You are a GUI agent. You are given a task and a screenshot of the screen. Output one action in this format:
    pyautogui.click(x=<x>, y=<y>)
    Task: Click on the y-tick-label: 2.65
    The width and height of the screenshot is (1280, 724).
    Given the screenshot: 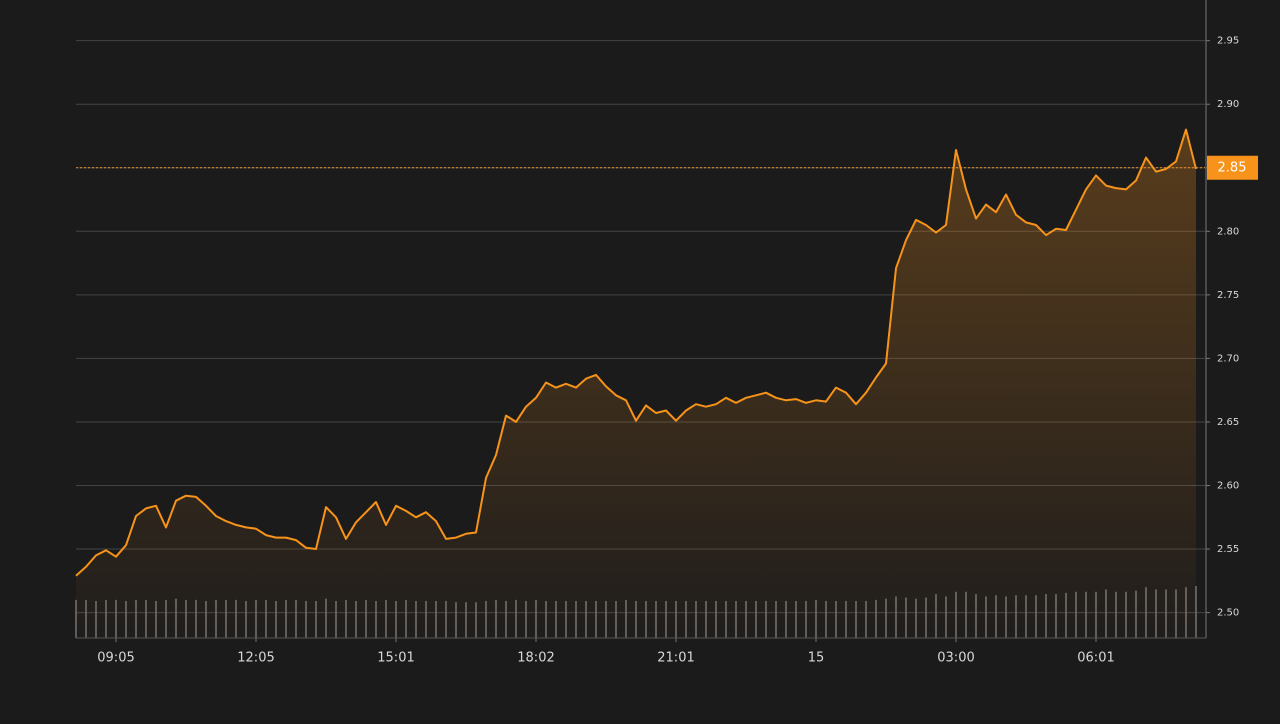 What is the action you would take?
    pyautogui.click(x=1228, y=422)
    